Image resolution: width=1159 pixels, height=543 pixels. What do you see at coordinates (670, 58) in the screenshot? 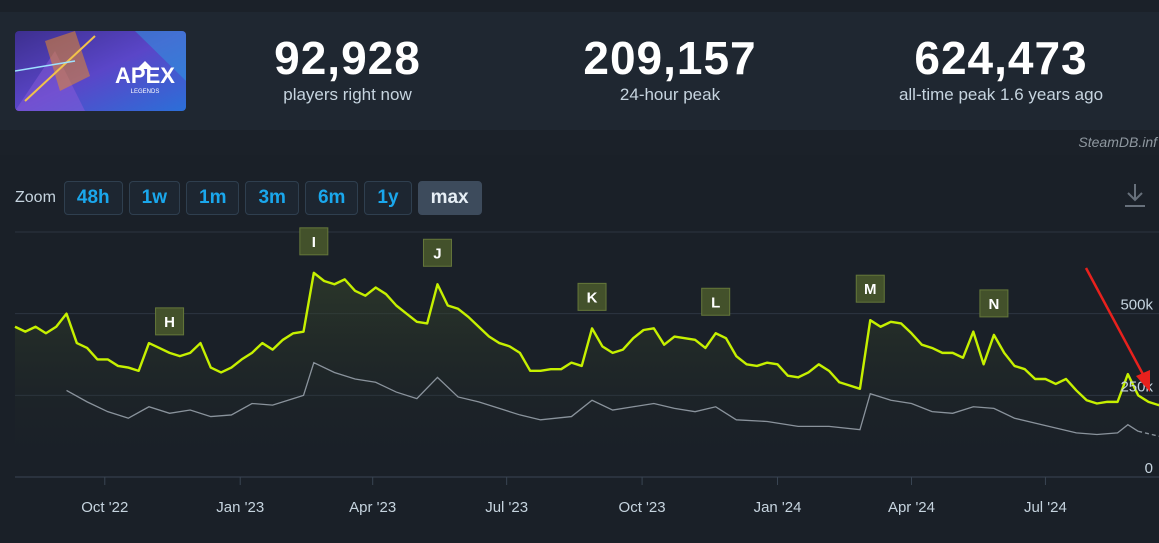
I see `peak-24h-value: 209,157` at bounding box center [670, 58].